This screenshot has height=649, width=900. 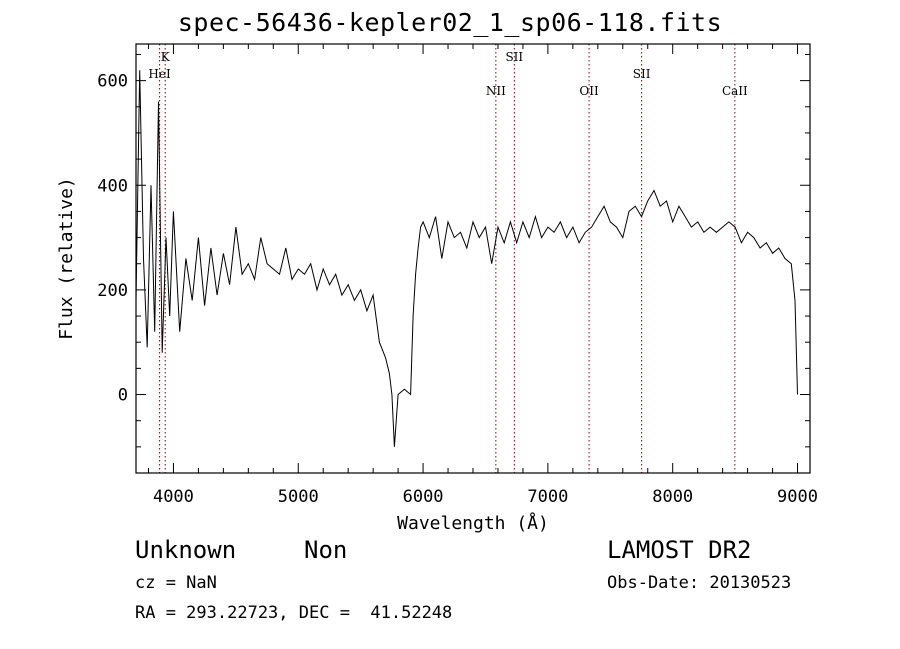 I want to click on object-class: Unknown, so click(x=186, y=550).